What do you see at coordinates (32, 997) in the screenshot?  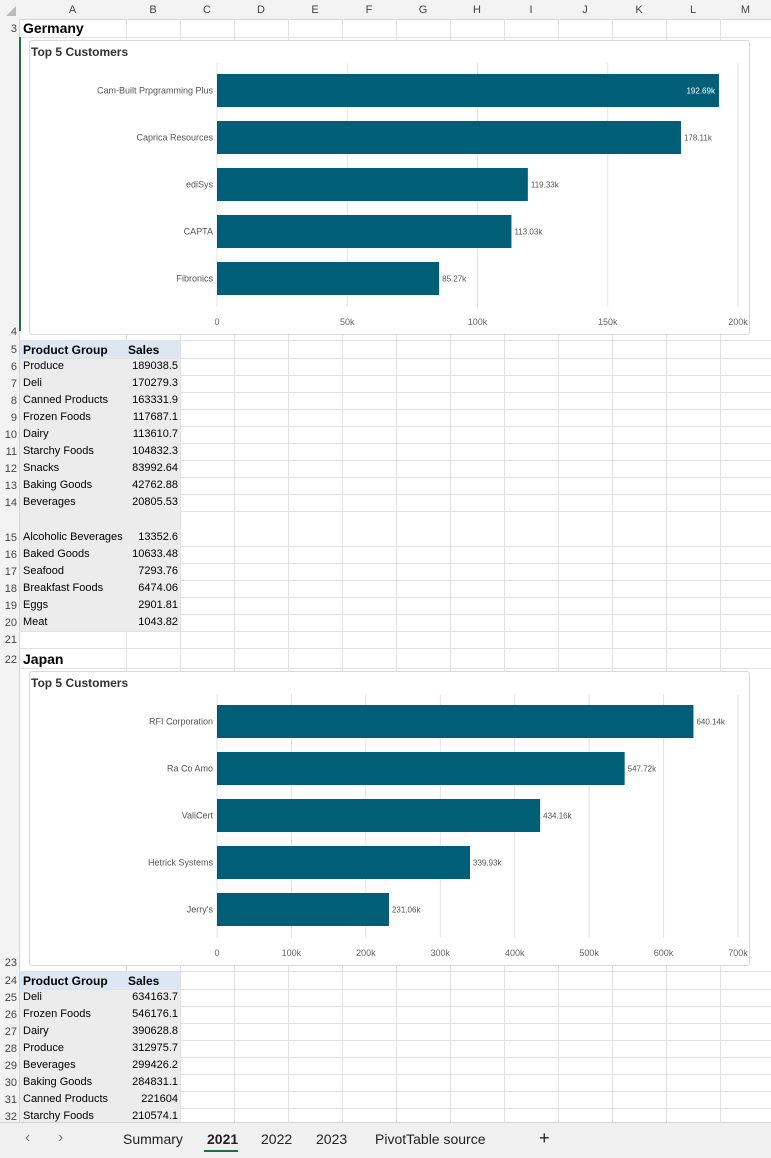 I see `japan-product-cell: Deli` at bounding box center [32, 997].